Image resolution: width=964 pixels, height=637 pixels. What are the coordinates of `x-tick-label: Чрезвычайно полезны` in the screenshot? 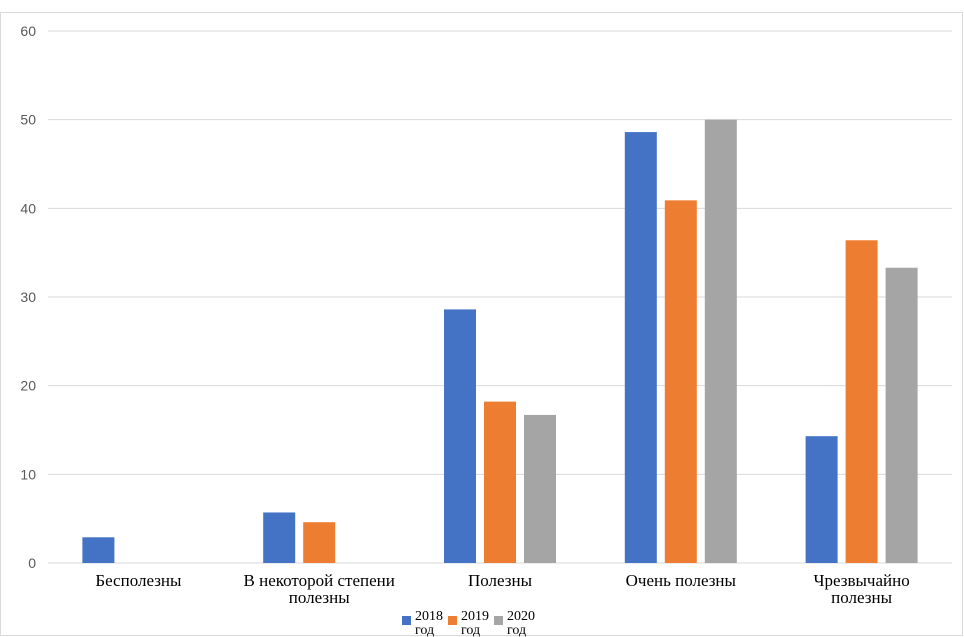 It's located at (861, 589).